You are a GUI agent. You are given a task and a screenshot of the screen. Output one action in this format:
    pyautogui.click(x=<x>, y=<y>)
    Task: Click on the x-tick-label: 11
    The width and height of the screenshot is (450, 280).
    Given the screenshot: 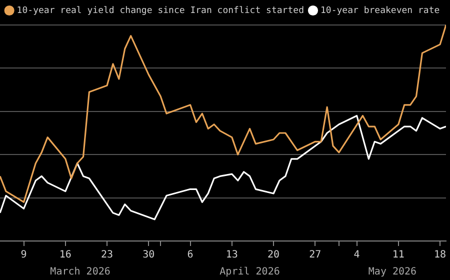 What is the action you would take?
    pyautogui.click(x=398, y=255)
    